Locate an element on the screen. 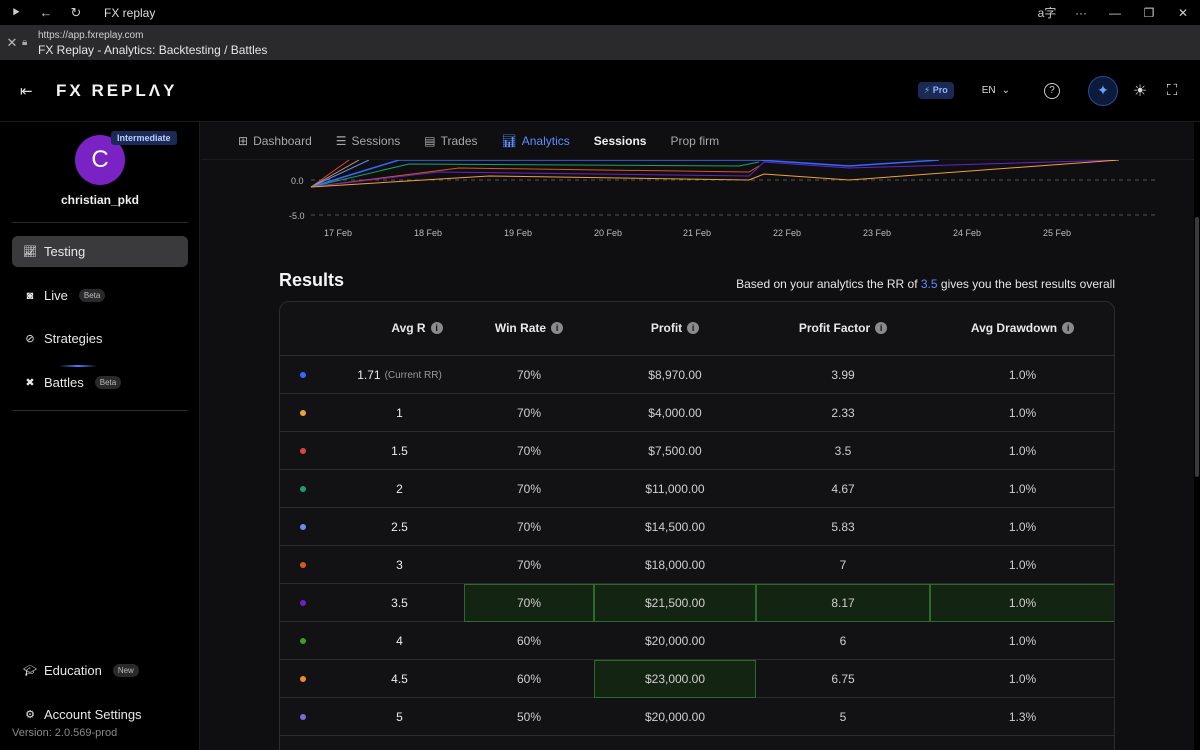  cell-avg-r: 2.5 is located at coordinates (399, 527).